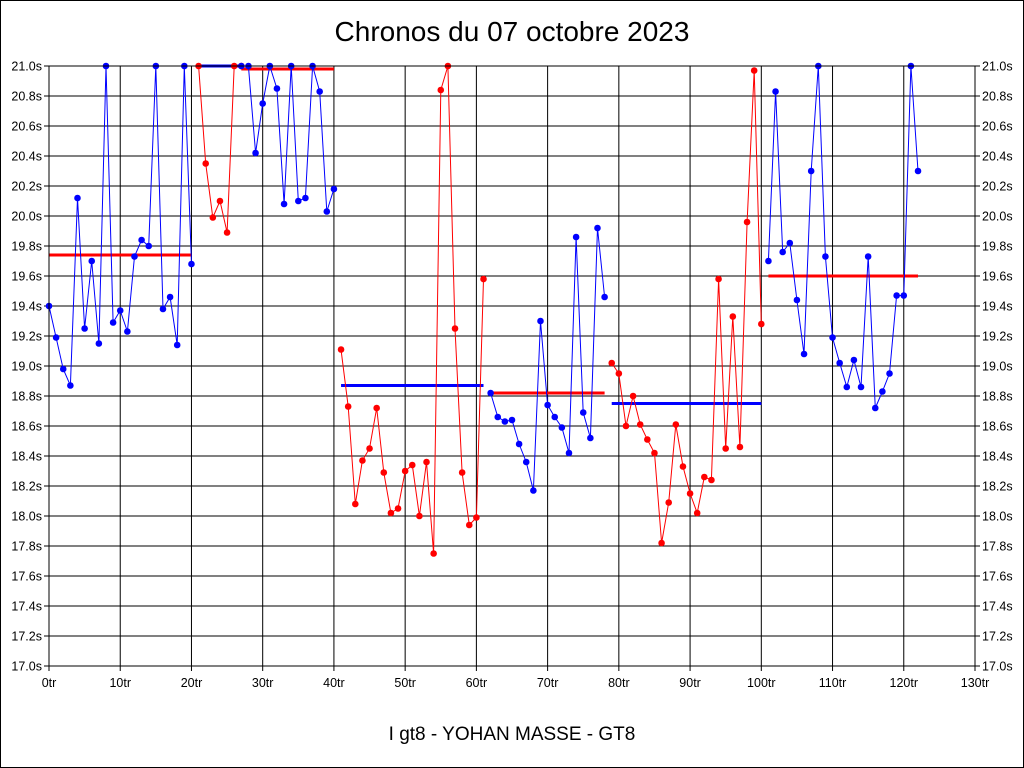  Describe the element at coordinates (997, 277) in the screenshot. I see `y-tick-label: 19.6s` at that location.